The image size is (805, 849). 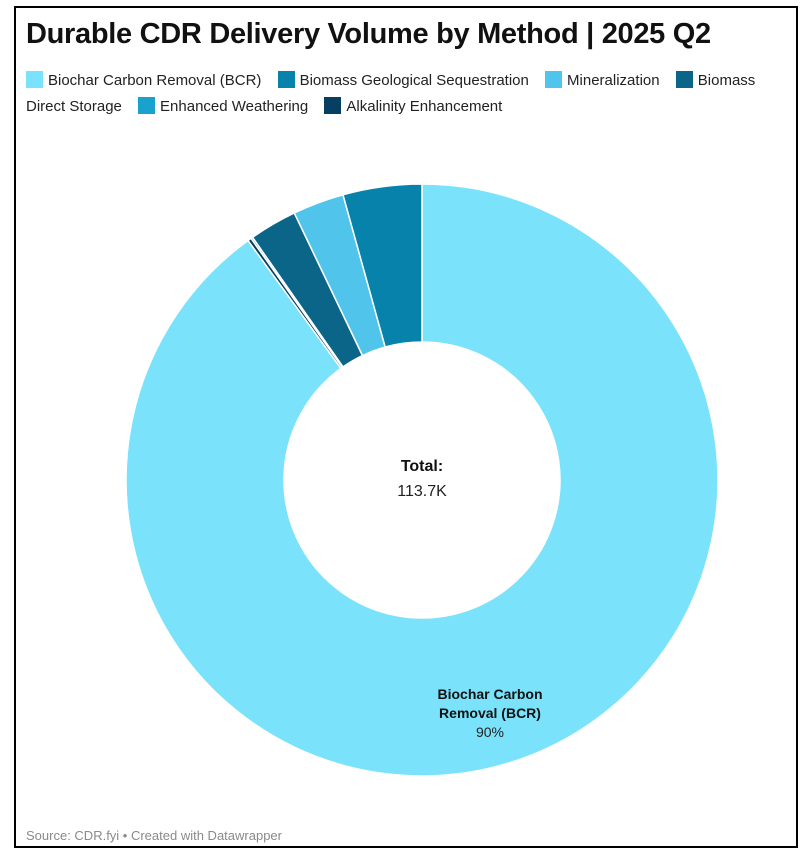 I want to click on legend-label: Biomass Geological Sequestration, so click(x=414, y=80).